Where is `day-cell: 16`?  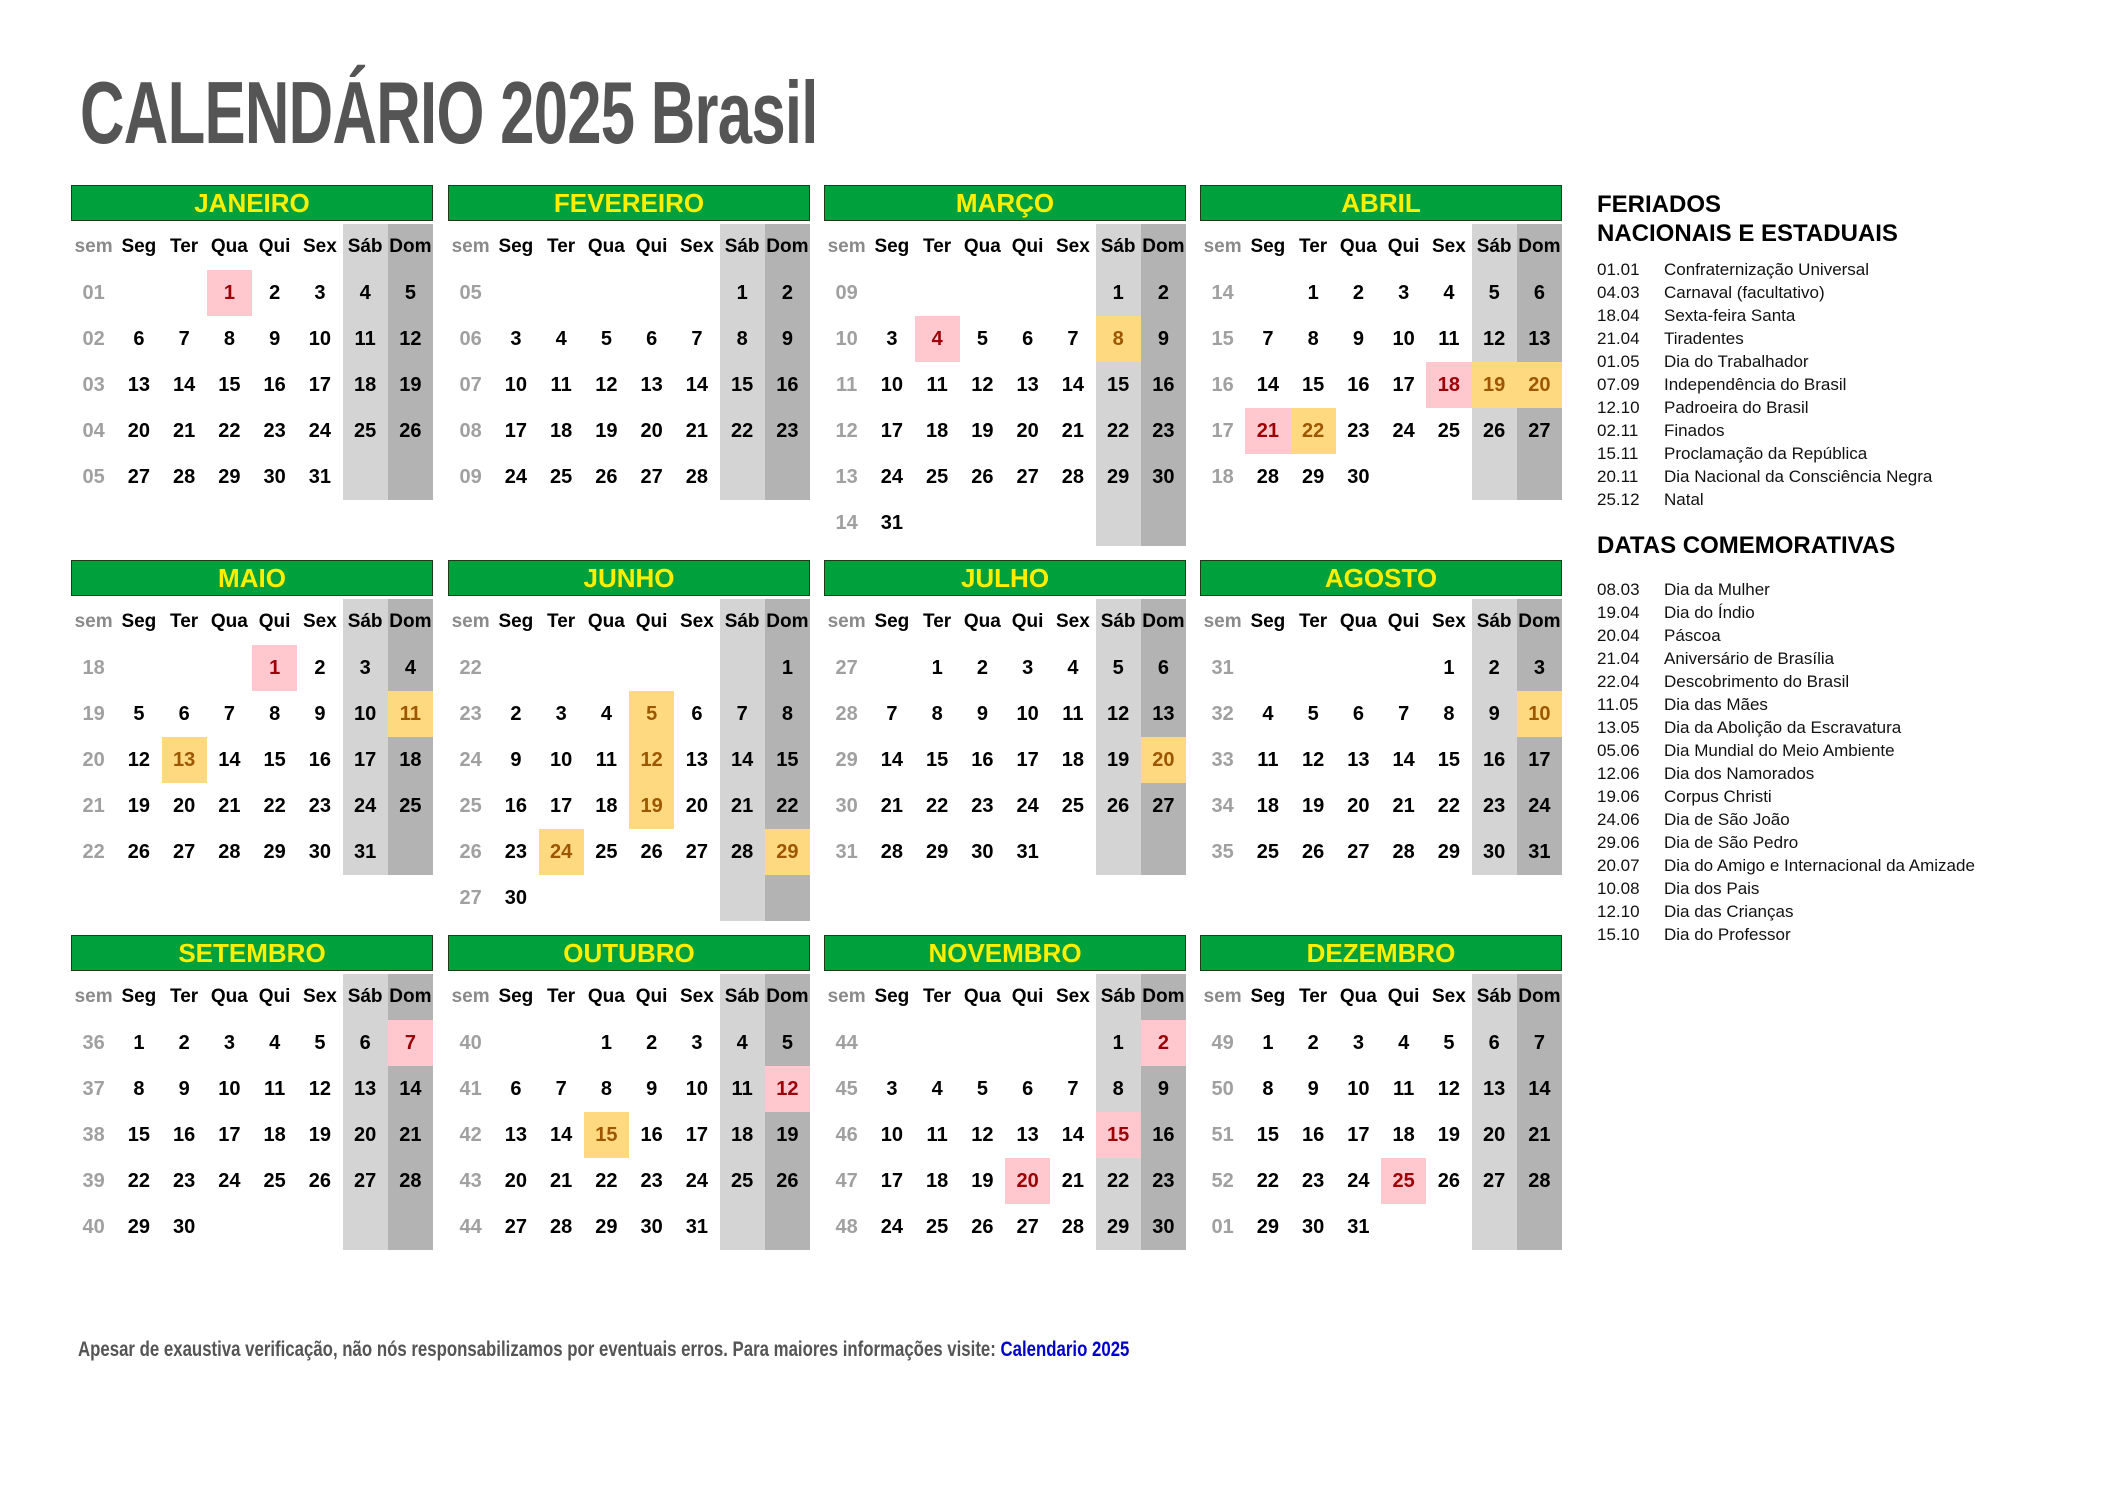 day-cell: 16 is located at coordinates (319, 759).